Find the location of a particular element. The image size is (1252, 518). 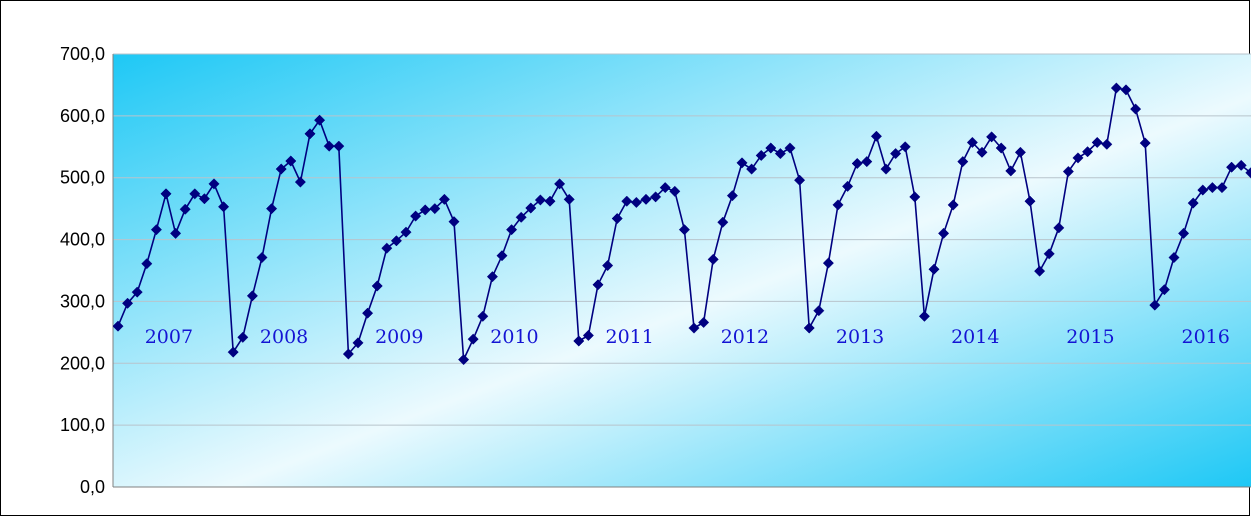

y-tick-label: 100,0 is located at coordinates (82, 425).